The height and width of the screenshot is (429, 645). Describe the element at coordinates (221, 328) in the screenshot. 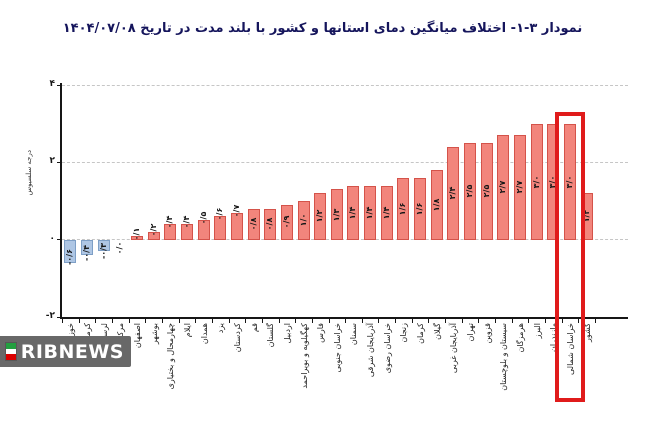

I see `x-axis-label: یزد` at that location.